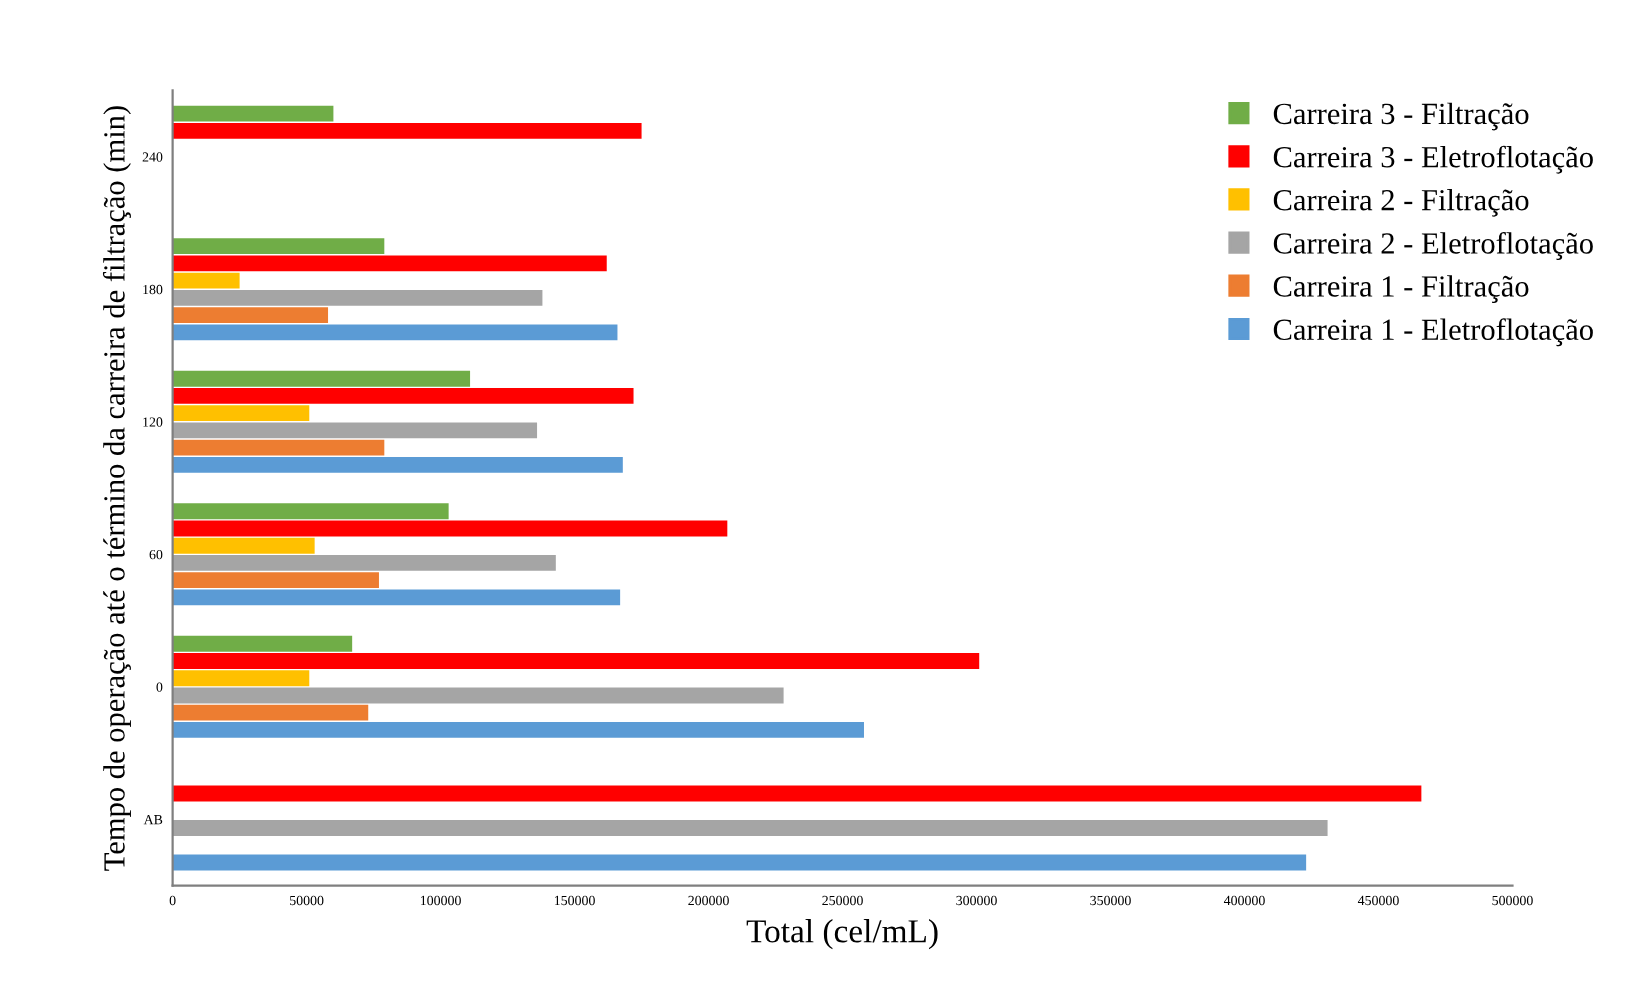 This screenshot has height=994, width=1644. Describe the element at coordinates (1433, 245) in the screenshot. I see `legend-label: Carreira 2 - Eletroflotação` at that location.